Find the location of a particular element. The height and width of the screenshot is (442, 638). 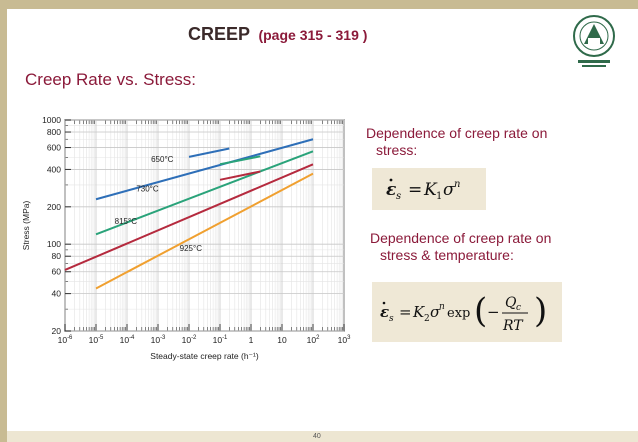

svg-text: 2 is located at coordinates (427, 319).